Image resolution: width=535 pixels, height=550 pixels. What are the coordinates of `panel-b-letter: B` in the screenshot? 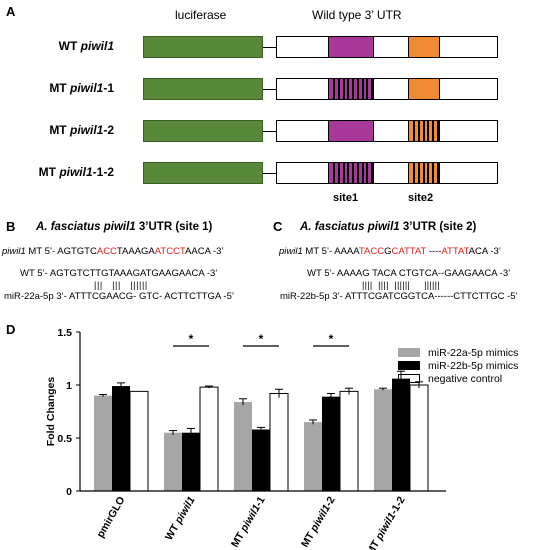 It's located at (11, 226).